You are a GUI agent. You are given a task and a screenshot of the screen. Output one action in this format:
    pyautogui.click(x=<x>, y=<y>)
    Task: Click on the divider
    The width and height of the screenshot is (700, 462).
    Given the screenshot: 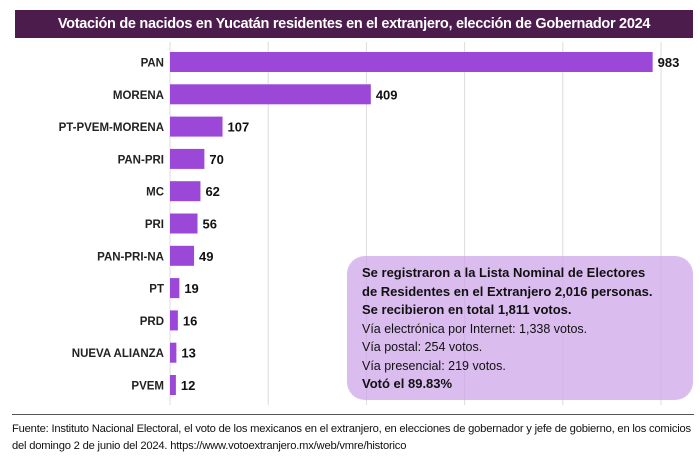 What is the action you would take?
    pyautogui.click(x=353, y=414)
    